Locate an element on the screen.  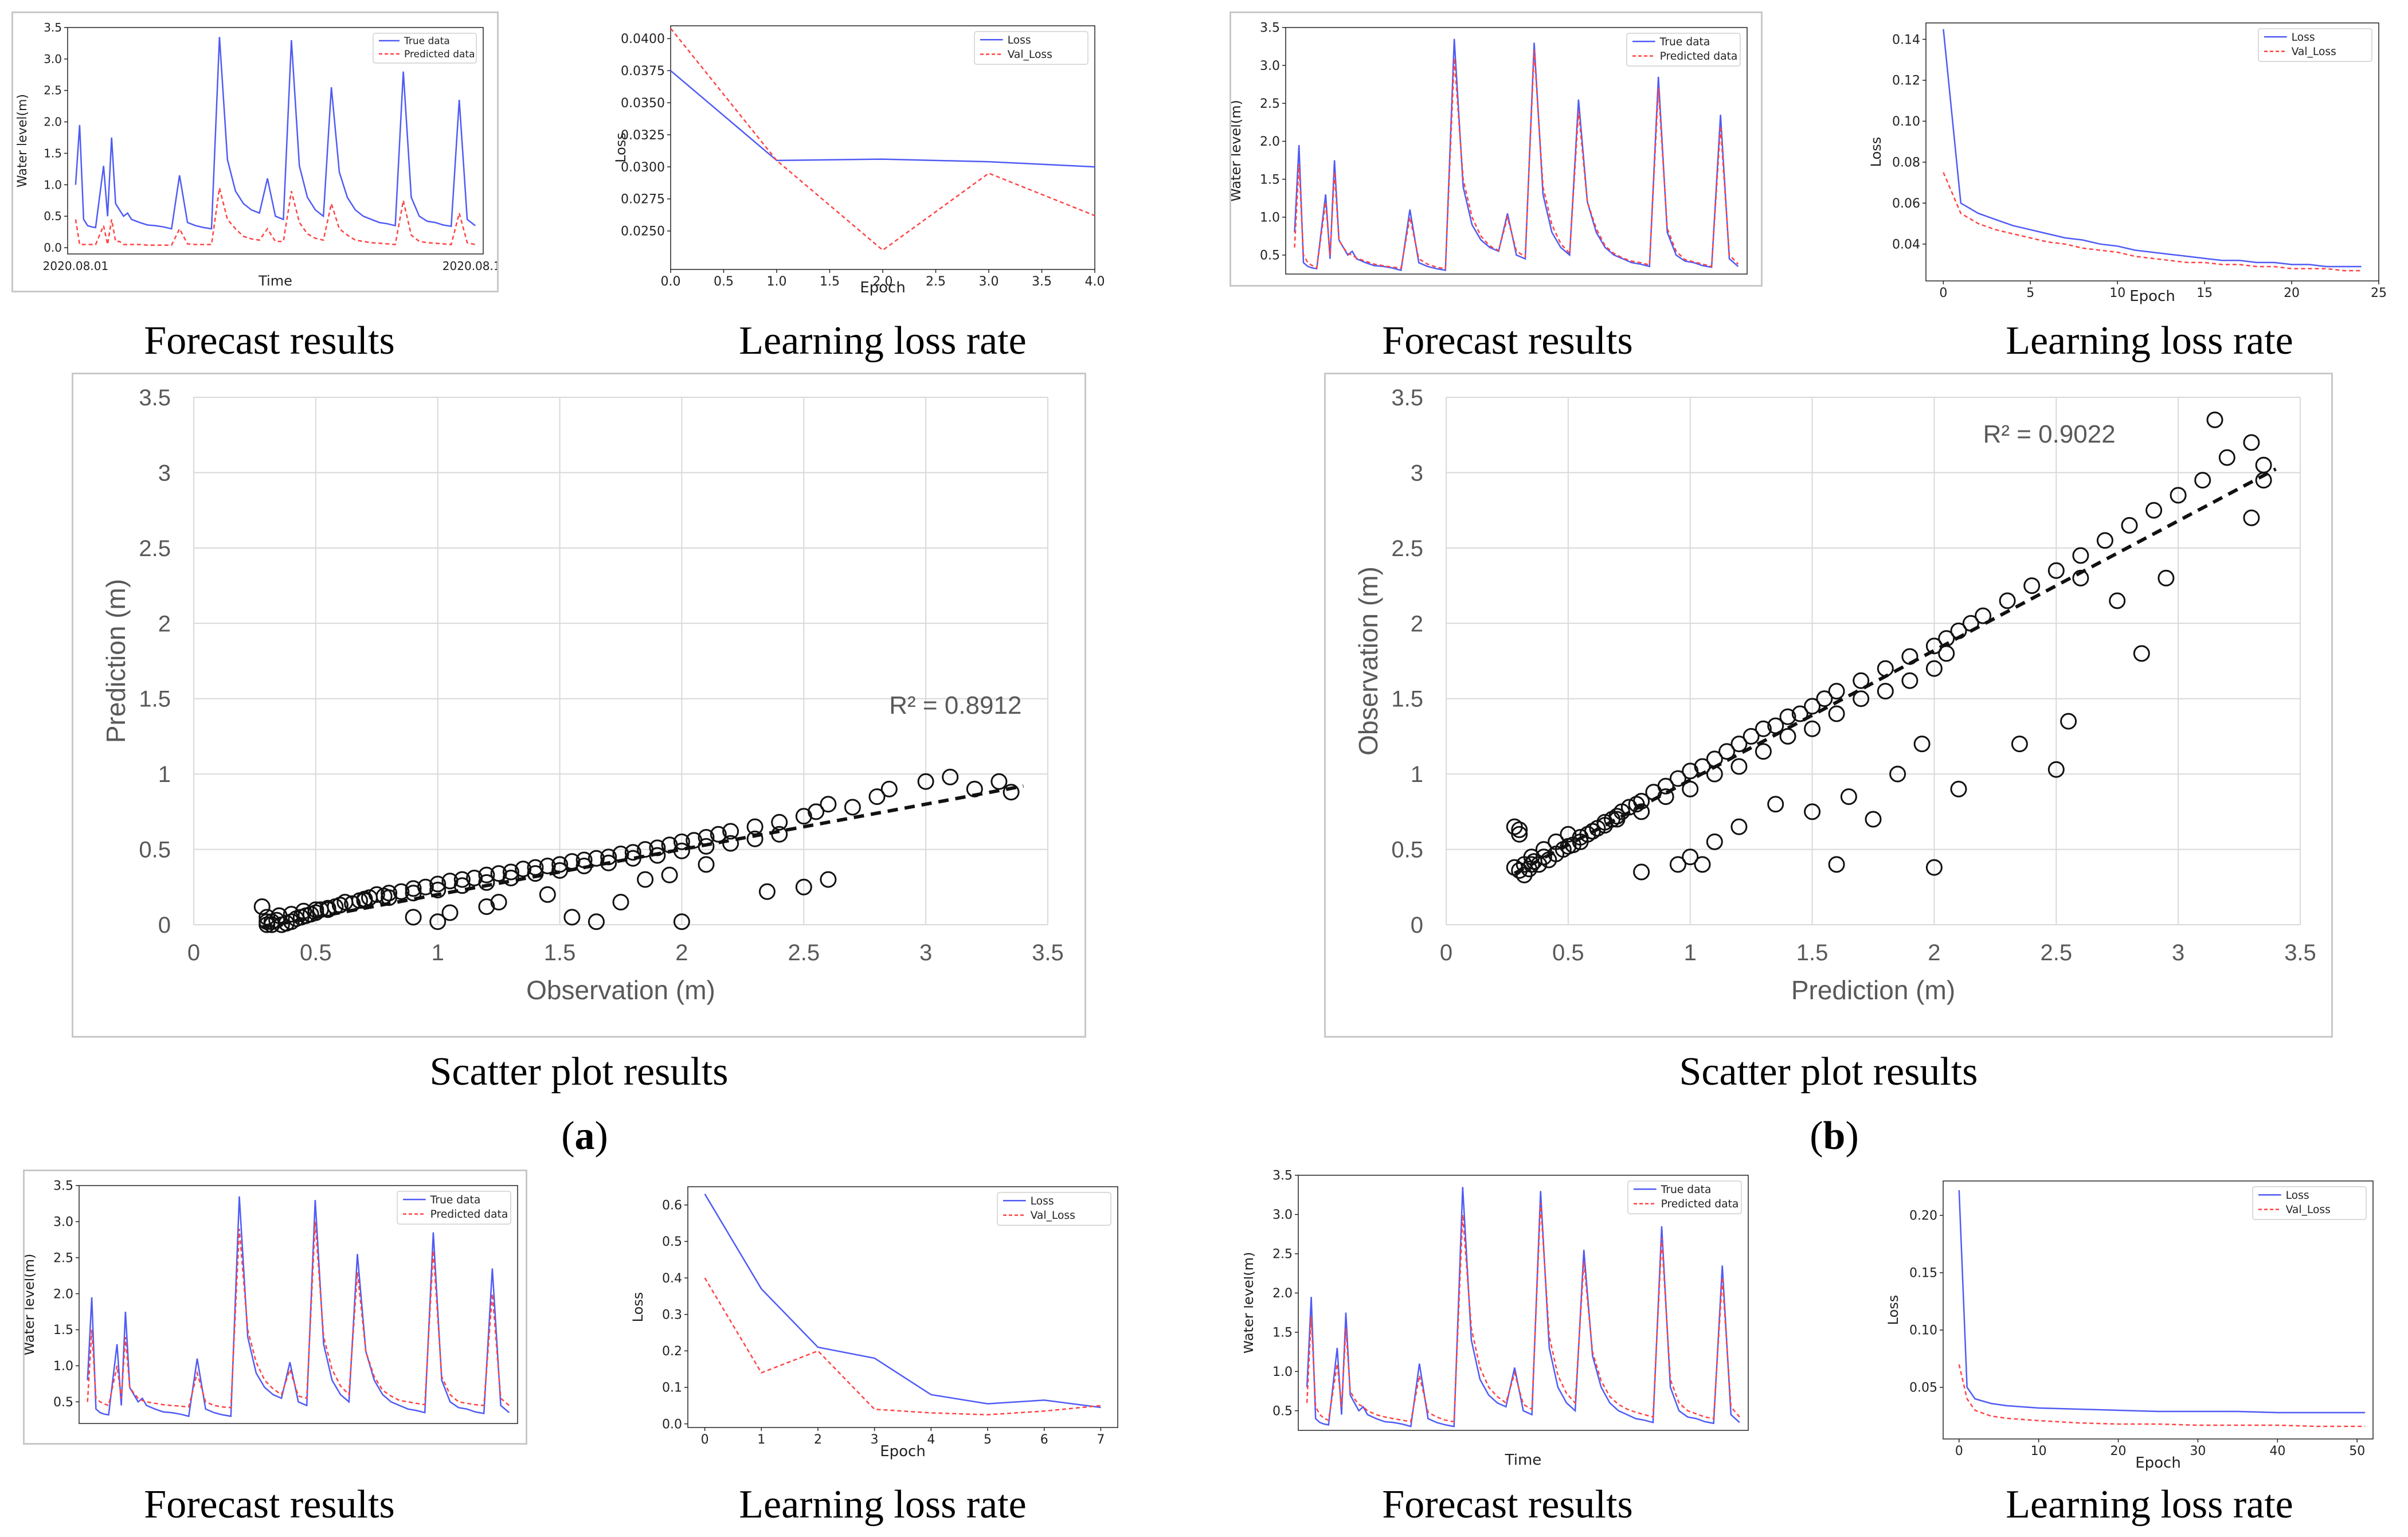
x-axis-label: Time is located at coordinates (1523, 1460).